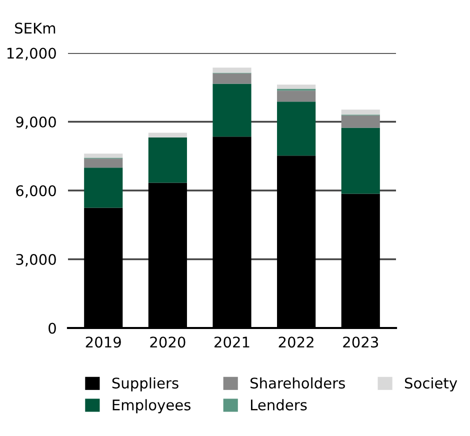 The height and width of the screenshot is (436, 470). I want to click on y-tick-label: 3,000, so click(36, 260).